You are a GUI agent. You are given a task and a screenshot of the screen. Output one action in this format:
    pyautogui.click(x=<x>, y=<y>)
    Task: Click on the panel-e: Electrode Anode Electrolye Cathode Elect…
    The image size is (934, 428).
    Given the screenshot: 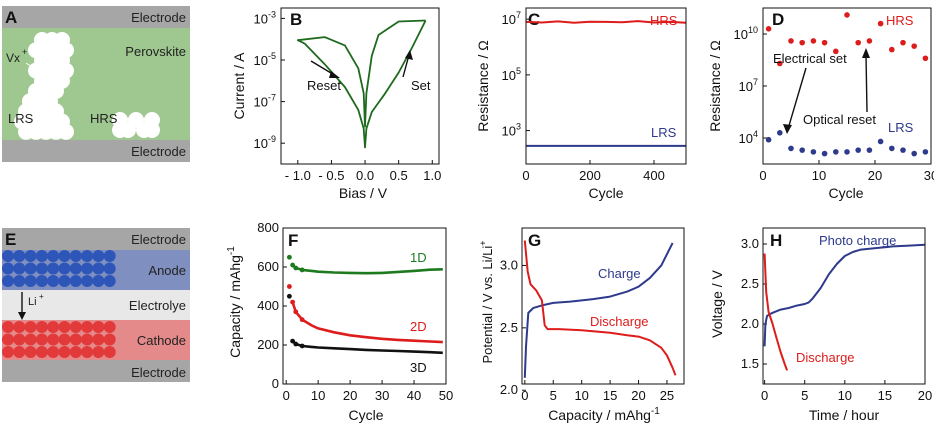 What is the action you would take?
    pyautogui.click(x=96, y=305)
    